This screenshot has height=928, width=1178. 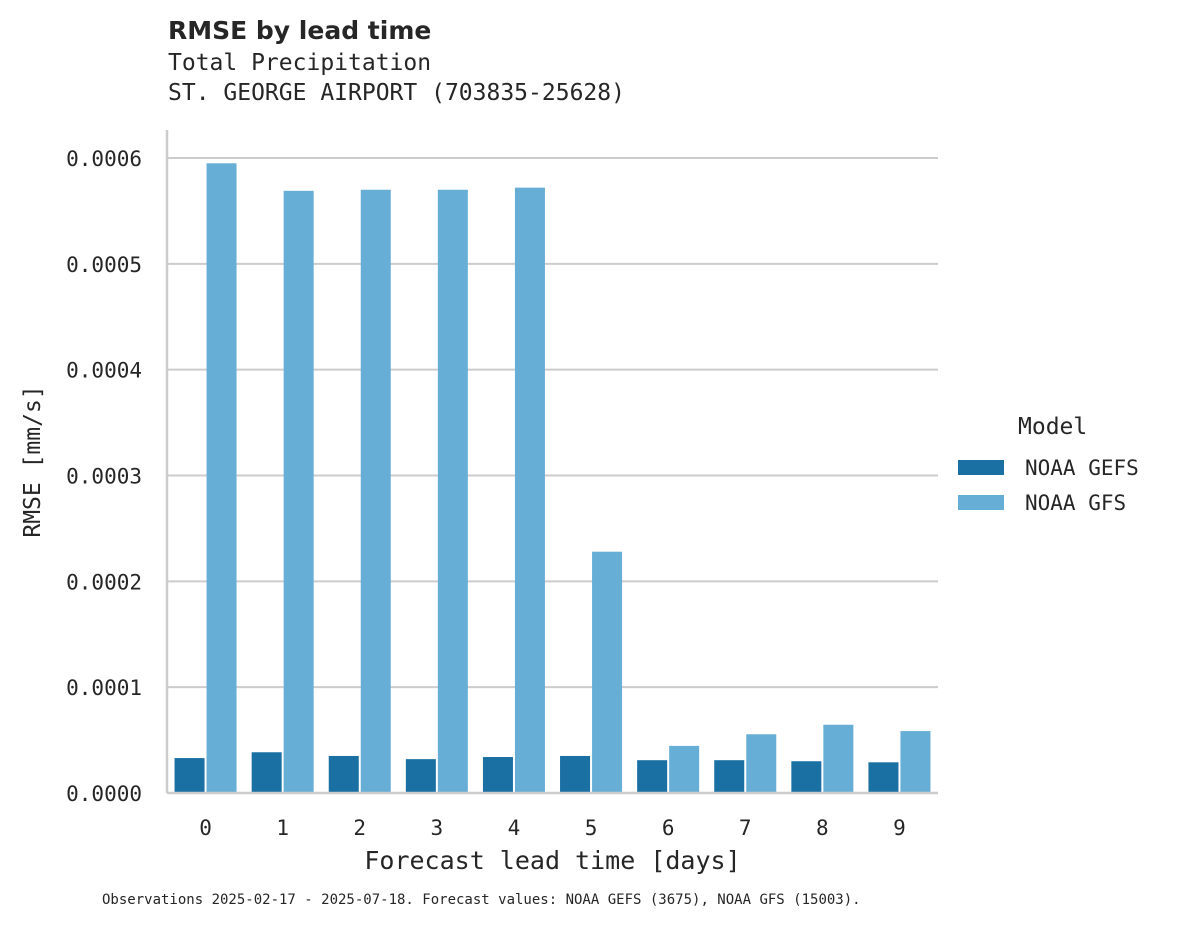 I want to click on x-tick-label: 5, so click(x=591, y=828).